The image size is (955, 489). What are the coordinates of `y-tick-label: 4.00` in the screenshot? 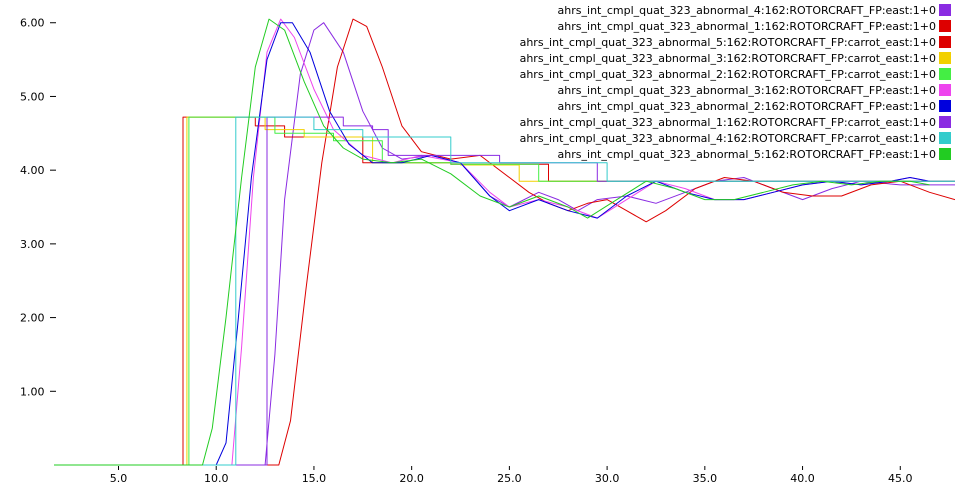 It's located at (32, 170).